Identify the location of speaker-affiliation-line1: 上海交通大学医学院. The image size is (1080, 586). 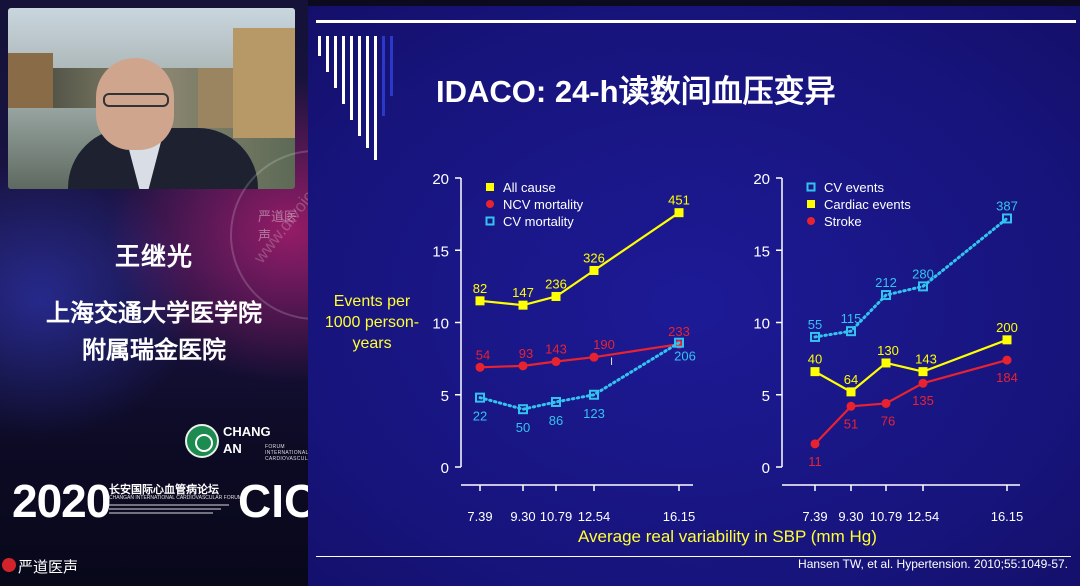
(154, 313).